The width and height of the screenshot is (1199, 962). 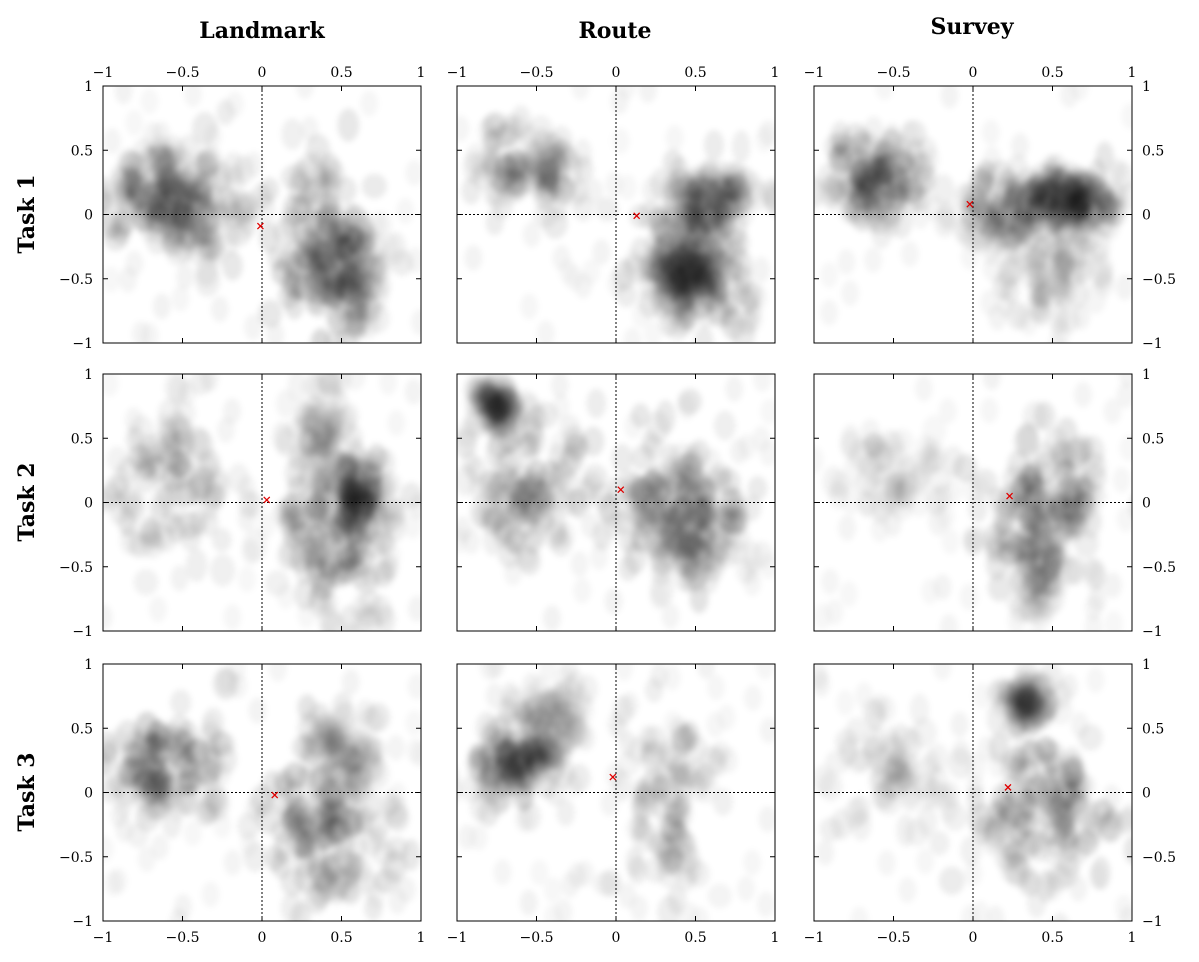 What do you see at coordinates (27, 213) in the screenshot?
I see `row-title-task-1: Task 1` at bounding box center [27, 213].